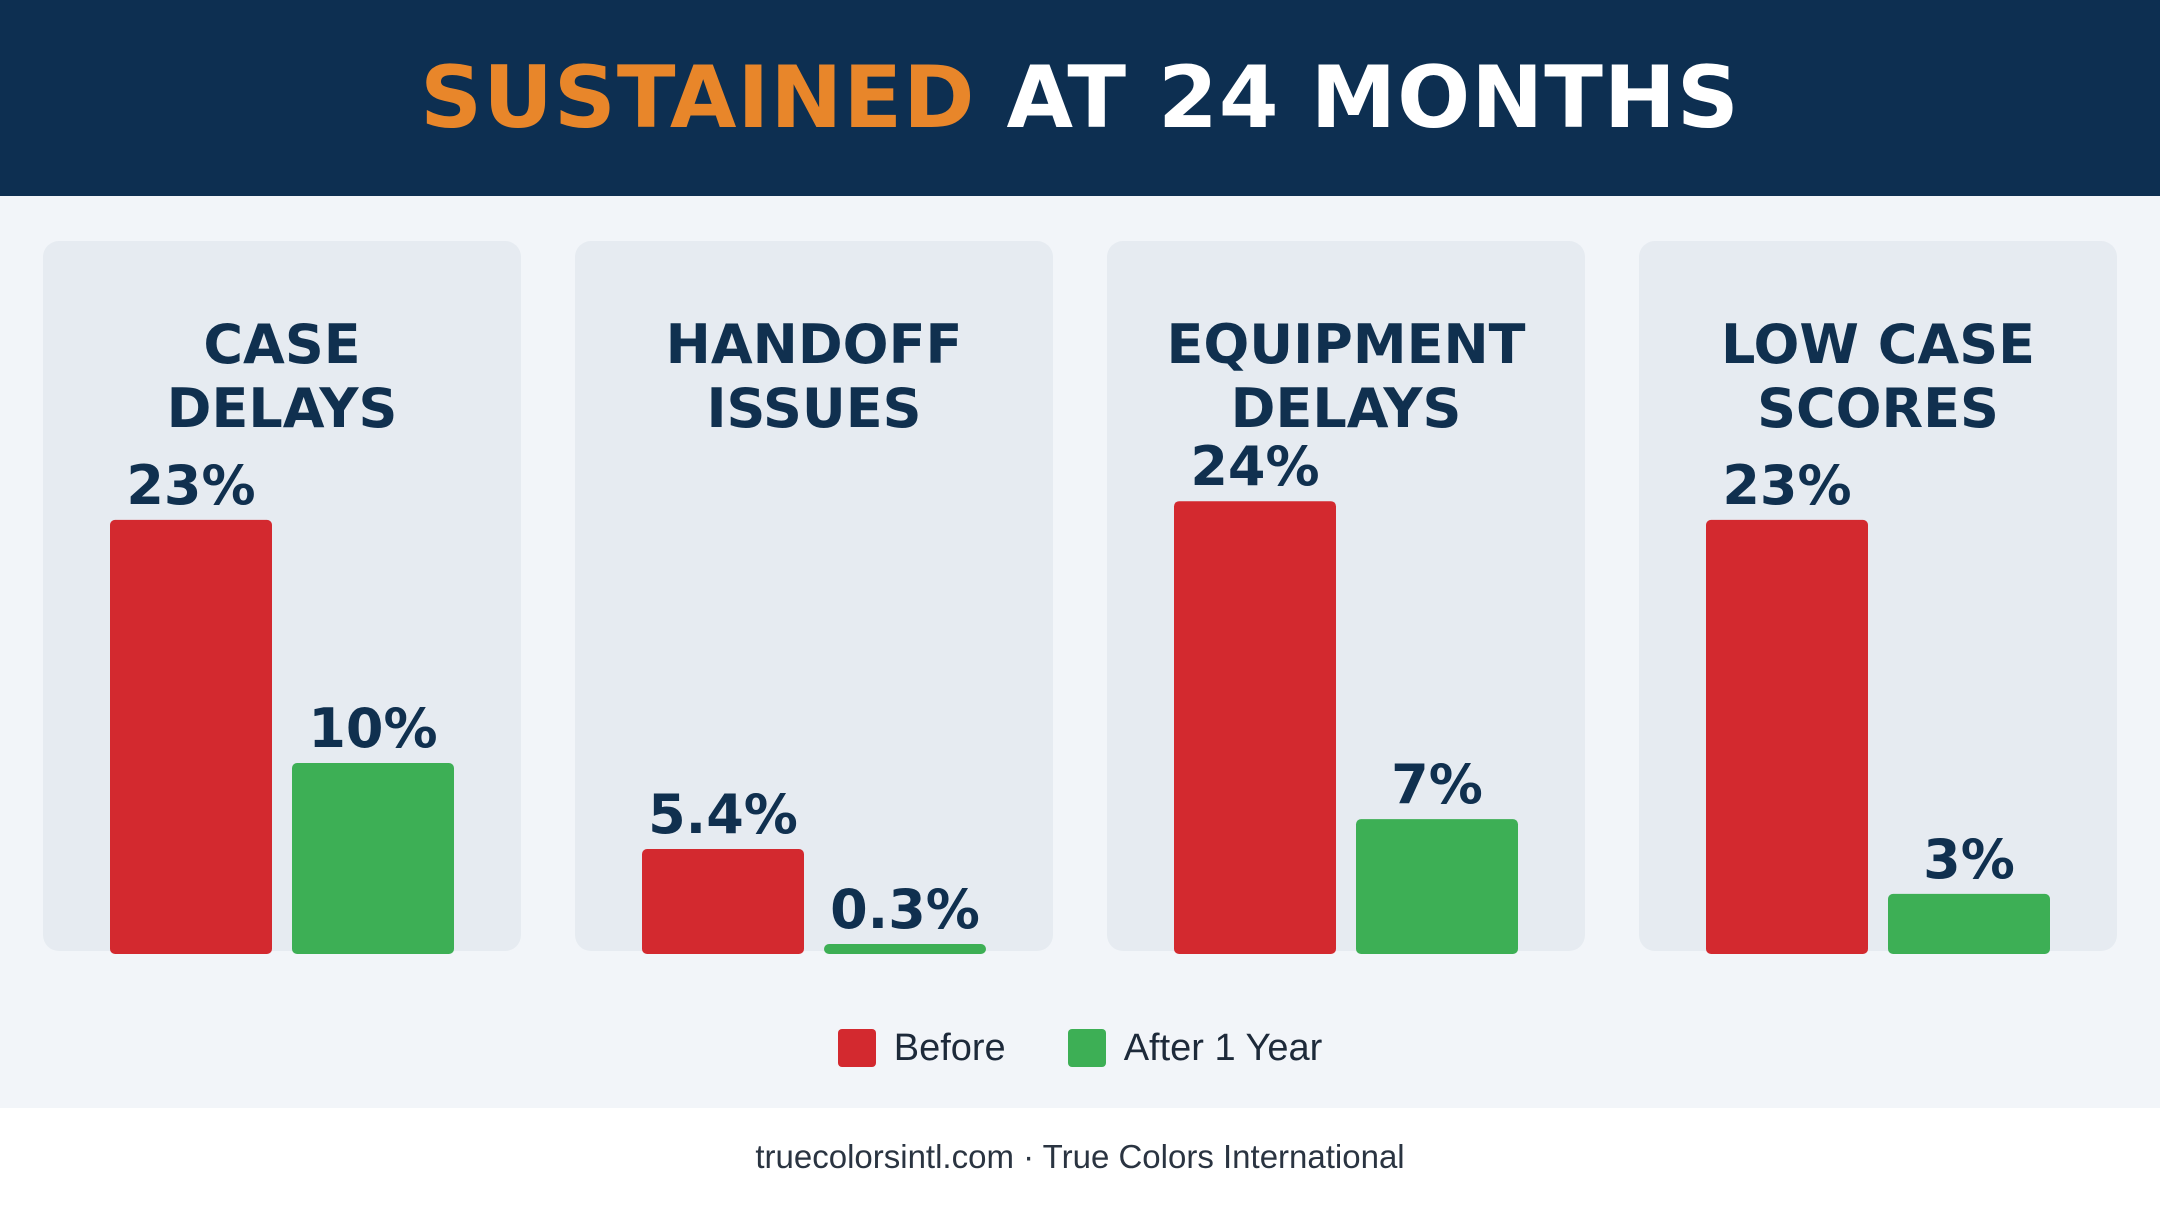  I want to click on legend: Before After 1 Year, so click(1080, 1048).